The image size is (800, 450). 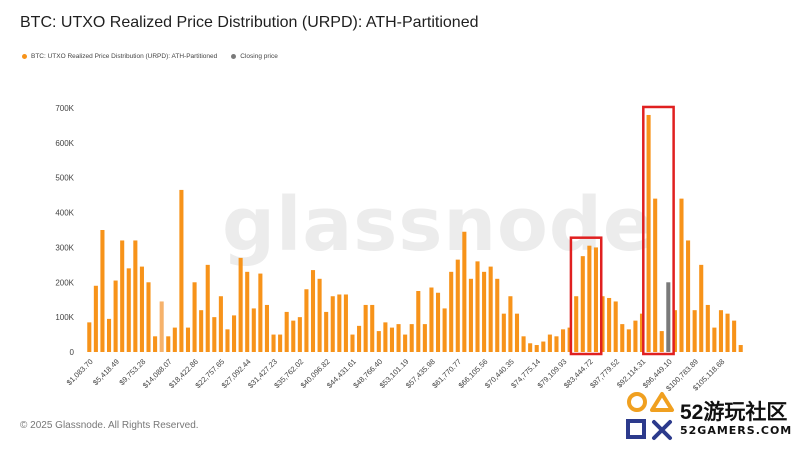 What do you see at coordinates (254, 56) in the screenshot?
I see `legend-item-closing-price: Closing price` at bounding box center [254, 56].